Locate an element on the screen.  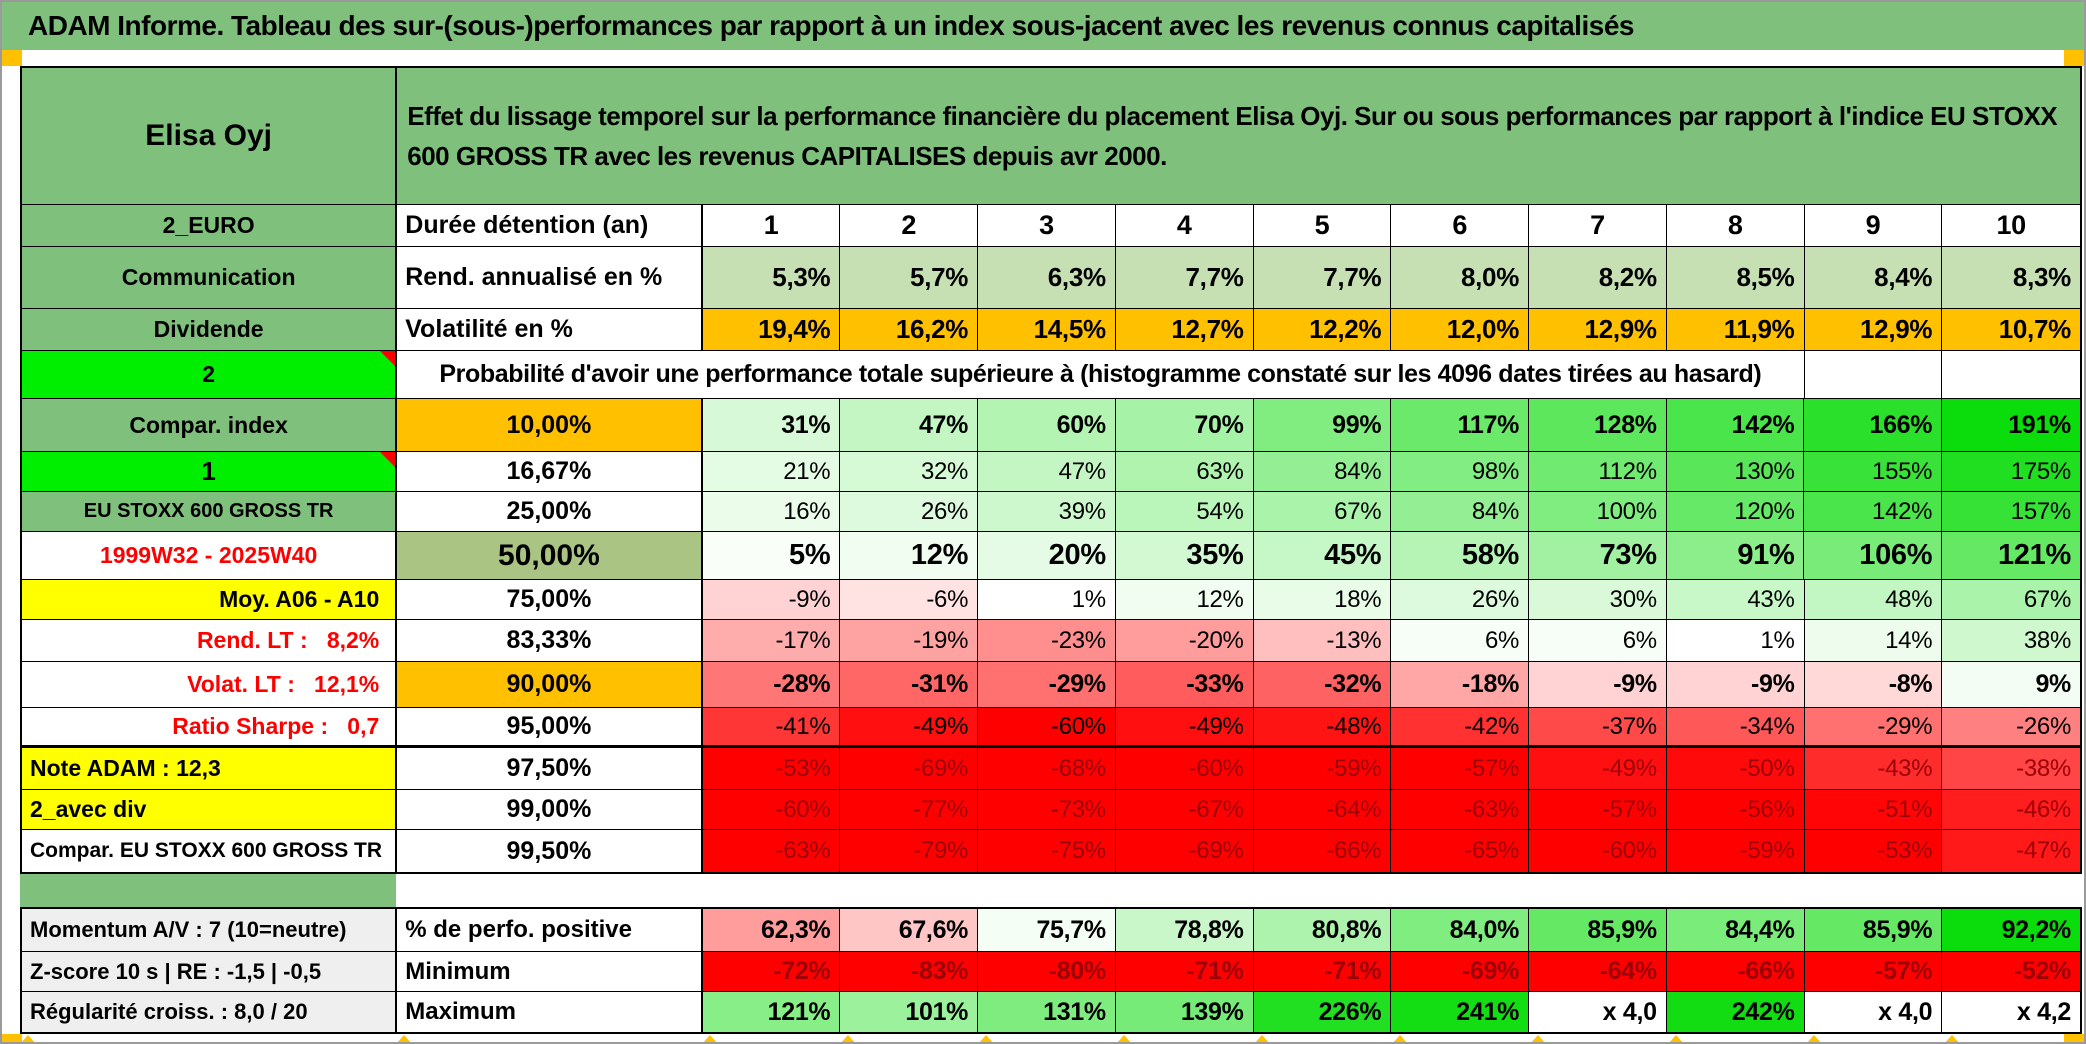
value-cell: -13% is located at coordinates (1322, 641).